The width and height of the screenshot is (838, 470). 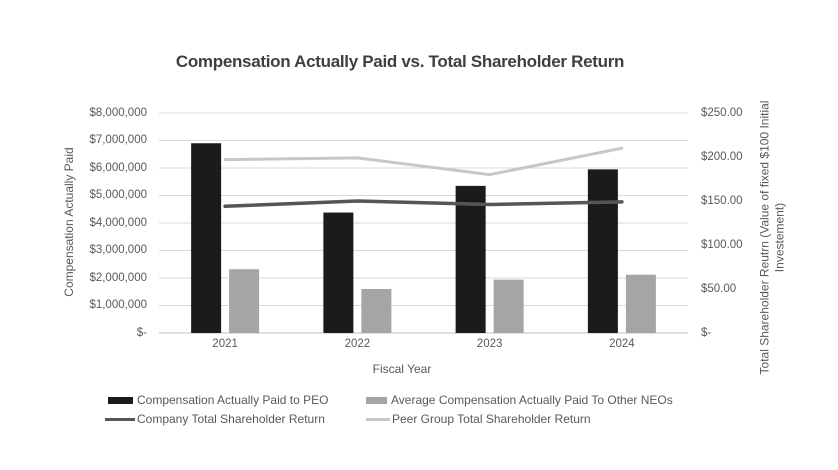 I want to click on neo-bar-swatch-icon, so click(x=376, y=400).